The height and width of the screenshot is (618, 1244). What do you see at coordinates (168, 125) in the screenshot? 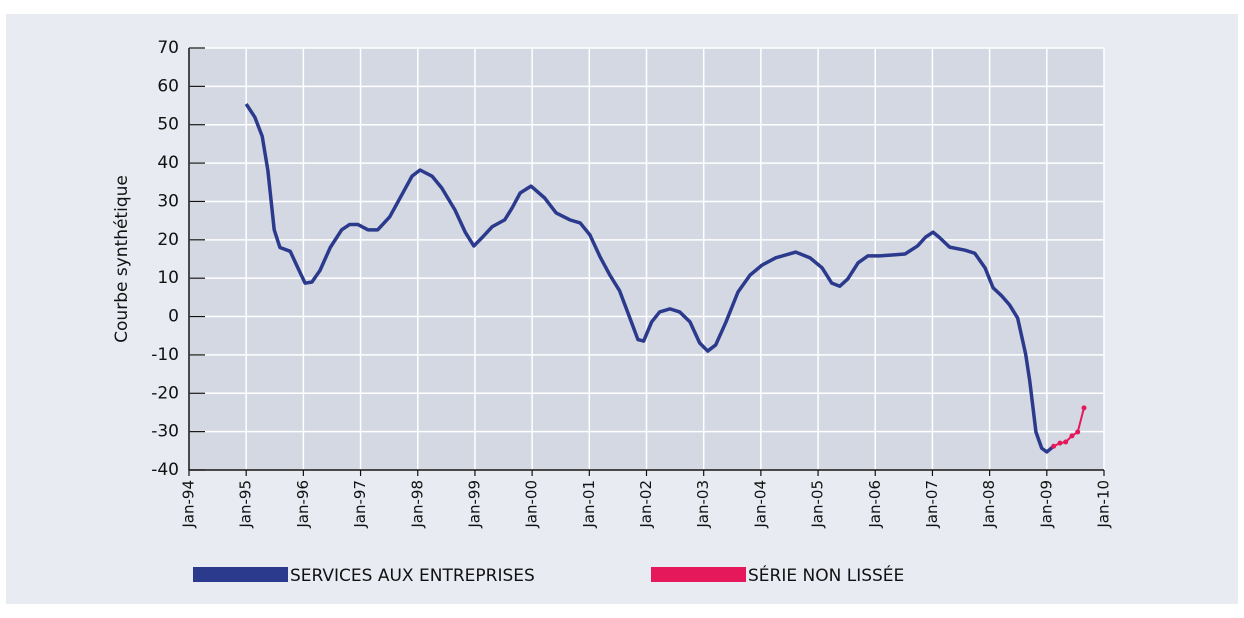
I see `y-tick-label: 50` at bounding box center [168, 125].